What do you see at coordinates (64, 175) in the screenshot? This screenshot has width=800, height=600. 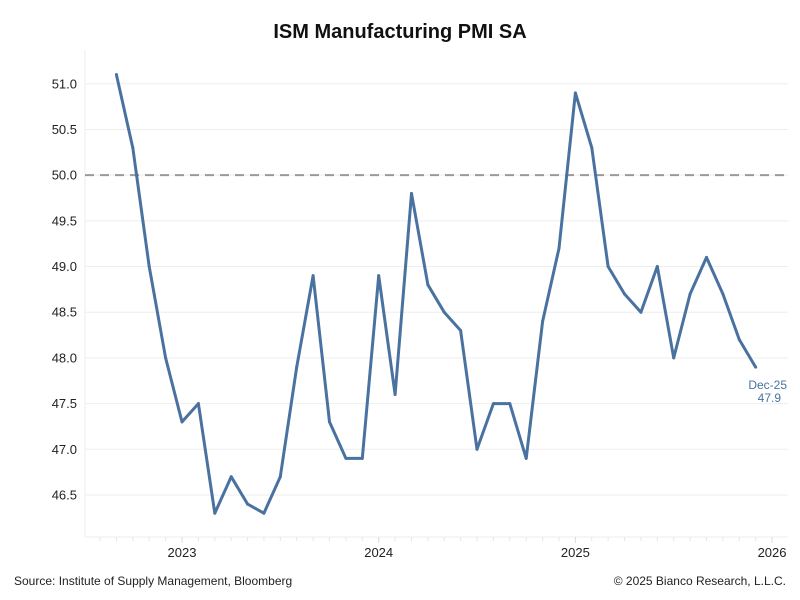 I see `y-tick-label: 50.0` at bounding box center [64, 175].